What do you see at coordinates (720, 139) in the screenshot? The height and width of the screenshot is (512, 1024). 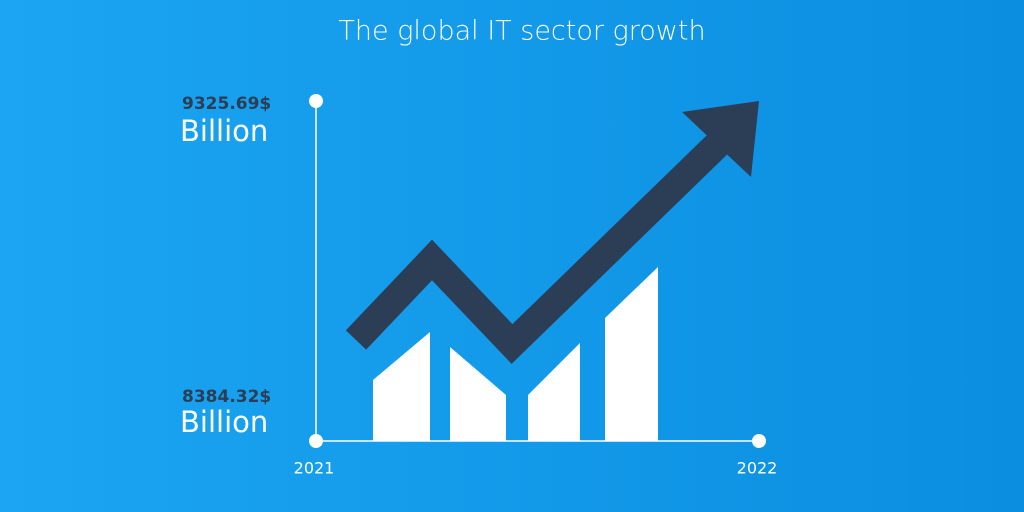 I see `arrow-head` at bounding box center [720, 139].